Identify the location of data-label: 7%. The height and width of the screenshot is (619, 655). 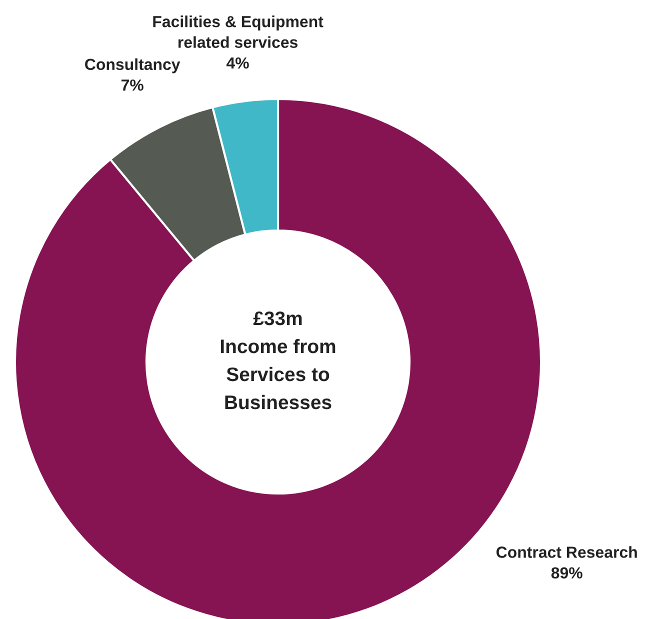
(132, 85).